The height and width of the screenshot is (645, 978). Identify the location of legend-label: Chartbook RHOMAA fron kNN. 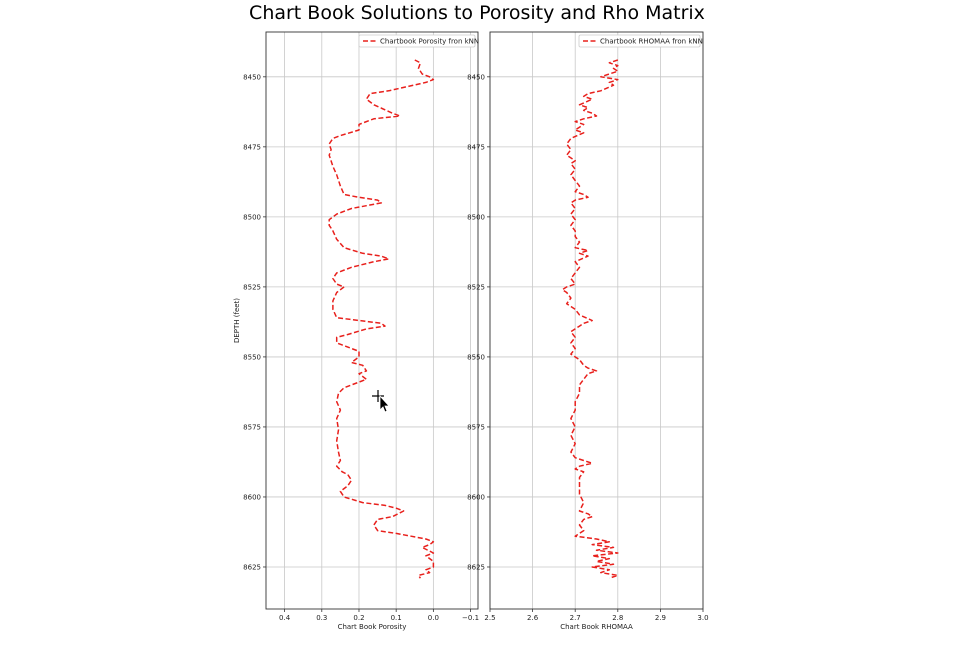
(651, 41).